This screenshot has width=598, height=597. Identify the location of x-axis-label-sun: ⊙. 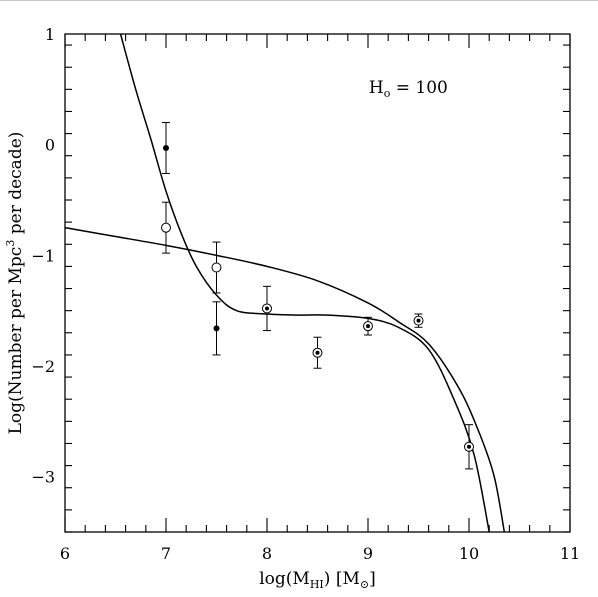
(364, 584).